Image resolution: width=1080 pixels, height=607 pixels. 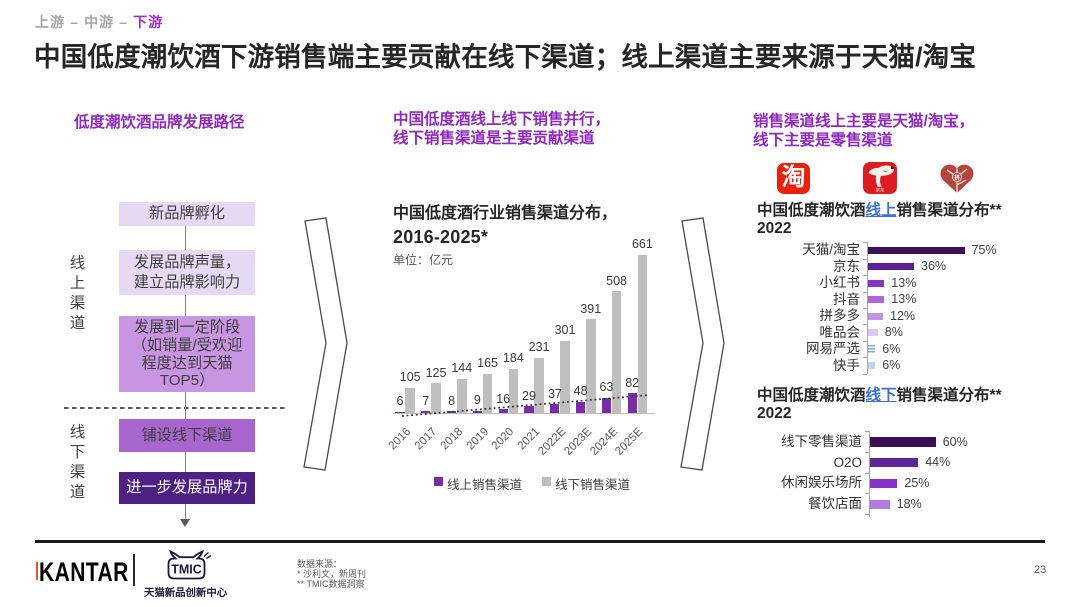 What do you see at coordinates (186, 570) in the screenshot?
I see `svg-text: TMIC` at bounding box center [186, 570].